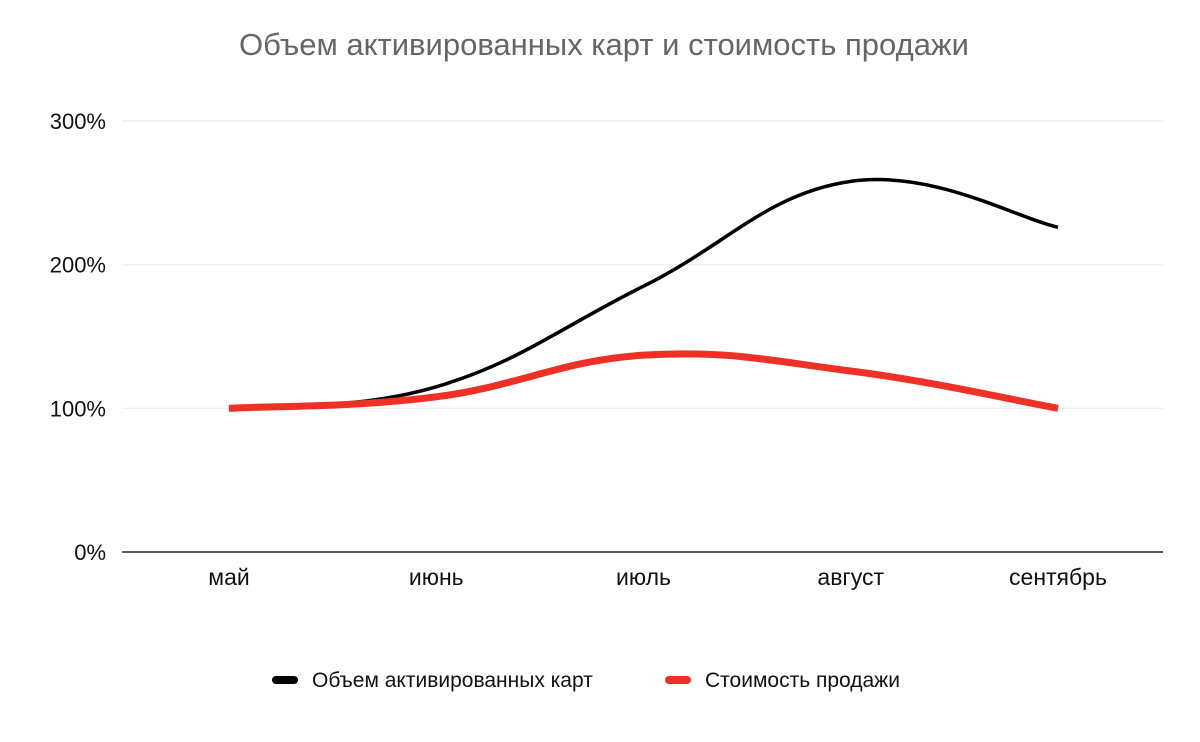  I want to click on legend-label: Стоимость продажи, so click(802, 680).